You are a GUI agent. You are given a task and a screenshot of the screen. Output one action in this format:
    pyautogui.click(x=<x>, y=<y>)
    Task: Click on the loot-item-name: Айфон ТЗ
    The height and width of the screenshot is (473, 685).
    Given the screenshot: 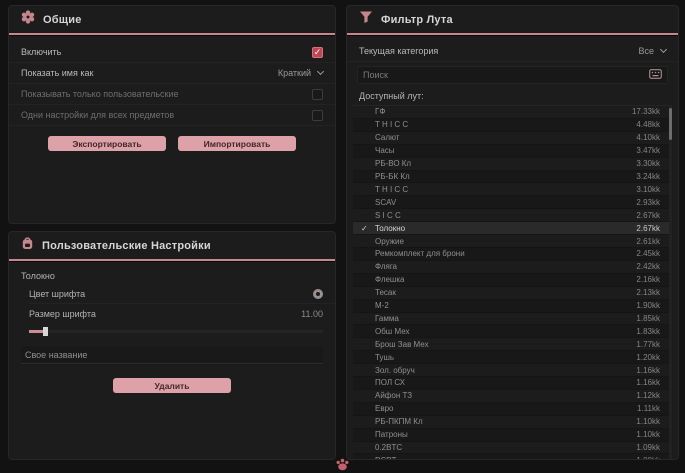 What is the action you would take?
    pyautogui.click(x=394, y=396)
    